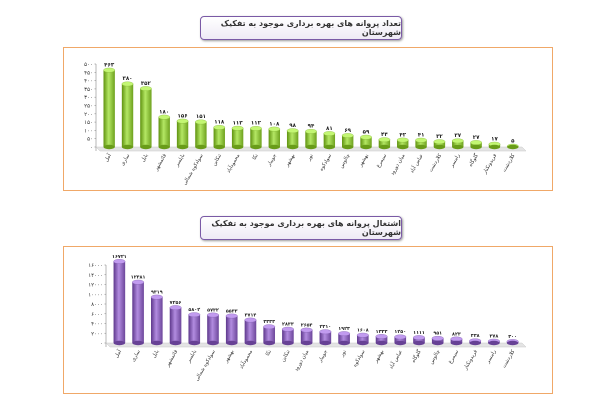  I want to click on value-label: ۹۴, so click(311, 127).